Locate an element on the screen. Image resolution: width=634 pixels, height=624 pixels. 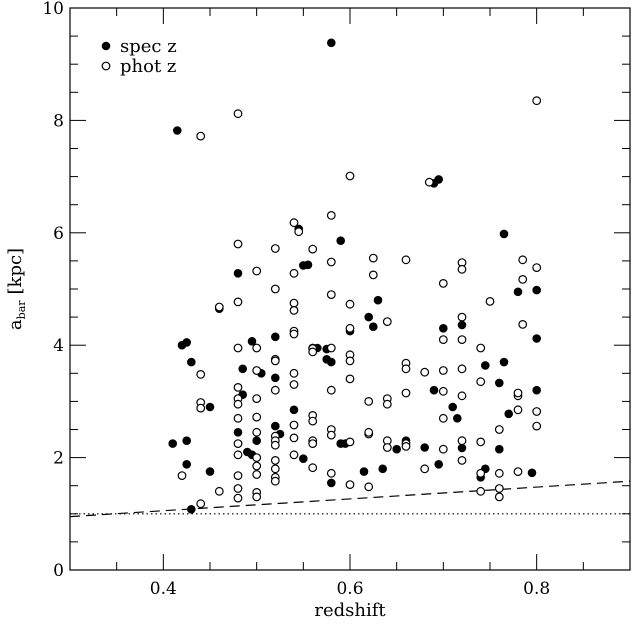
y-axis-label-sub: bar is located at coordinates (21, 310).